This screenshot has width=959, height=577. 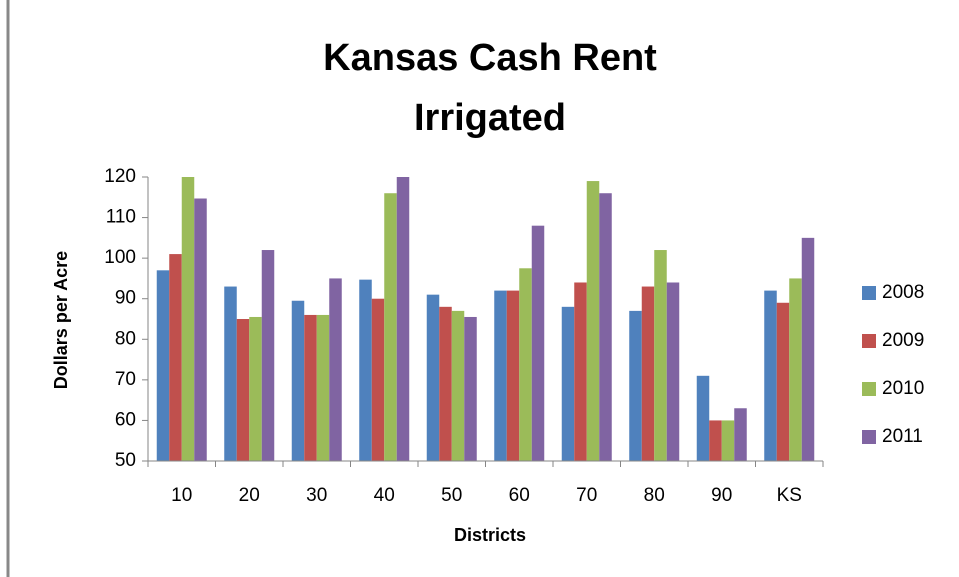 What do you see at coordinates (121, 217) in the screenshot?
I see `y-tick-label: 110` at bounding box center [121, 217].